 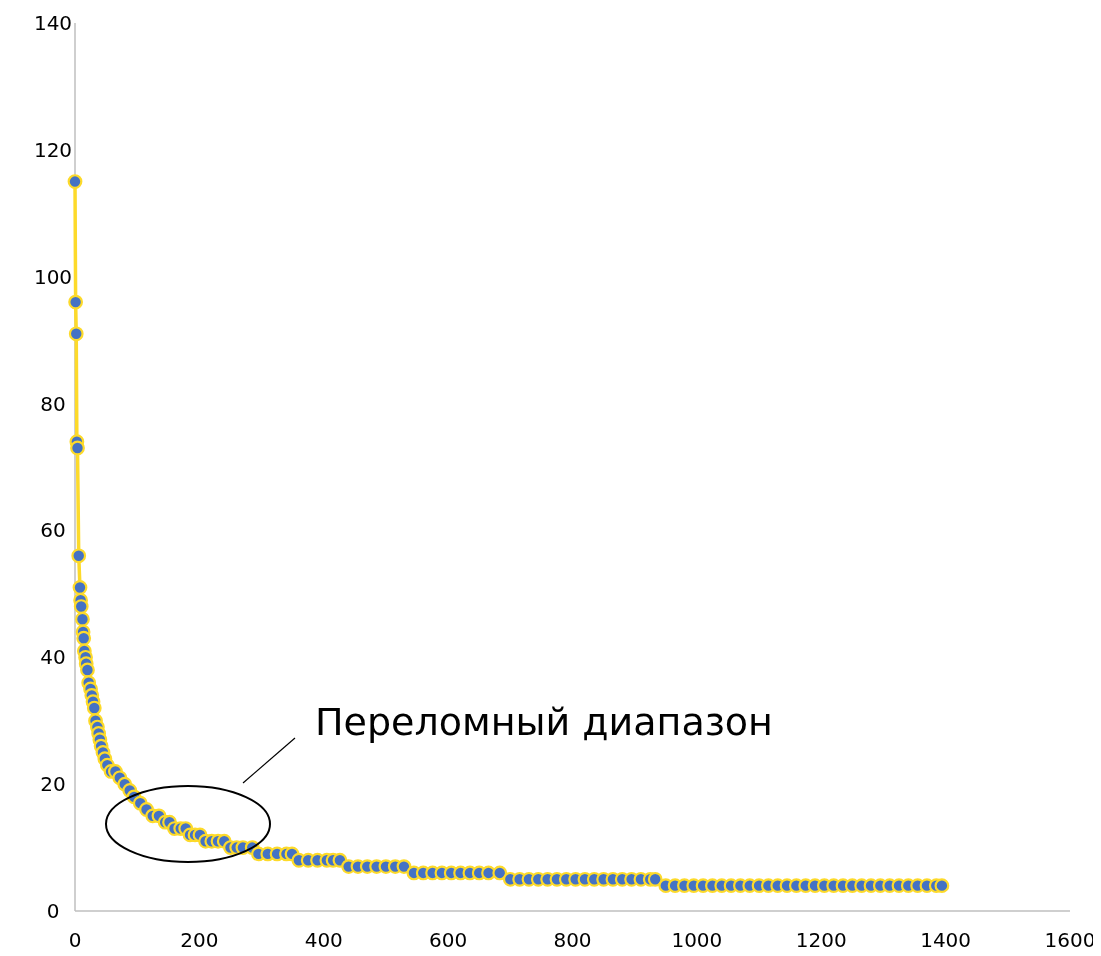 I want to click on y-tick-label: 100, so click(x=53, y=276).